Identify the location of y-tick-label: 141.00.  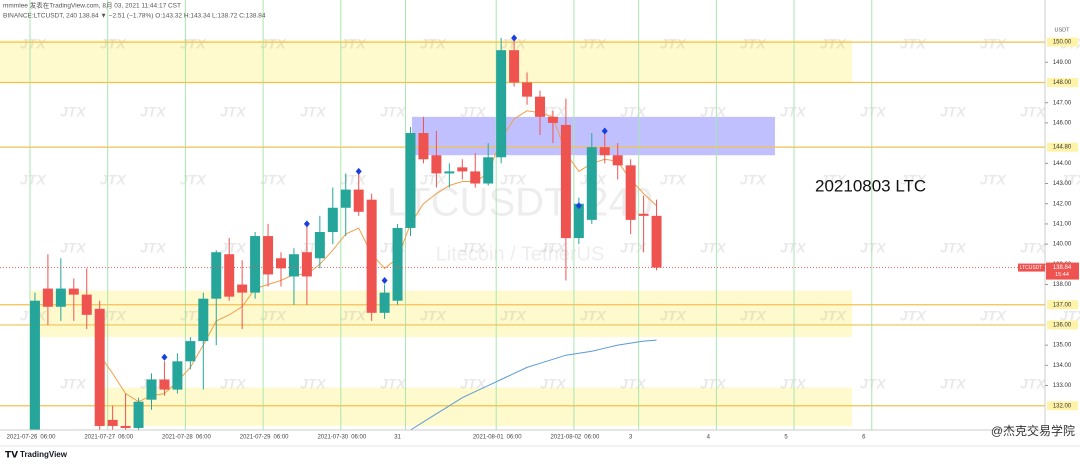
(1062, 225).